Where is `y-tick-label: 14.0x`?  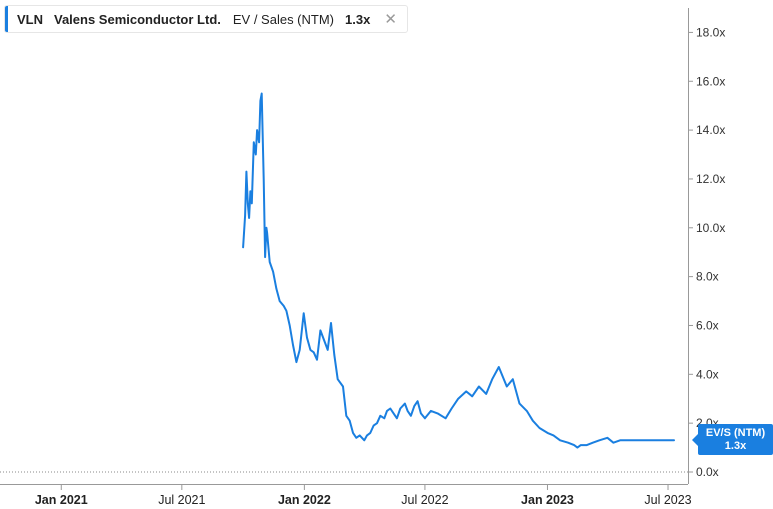 y-tick-label: 14.0x is located at coordinates (710, 130).